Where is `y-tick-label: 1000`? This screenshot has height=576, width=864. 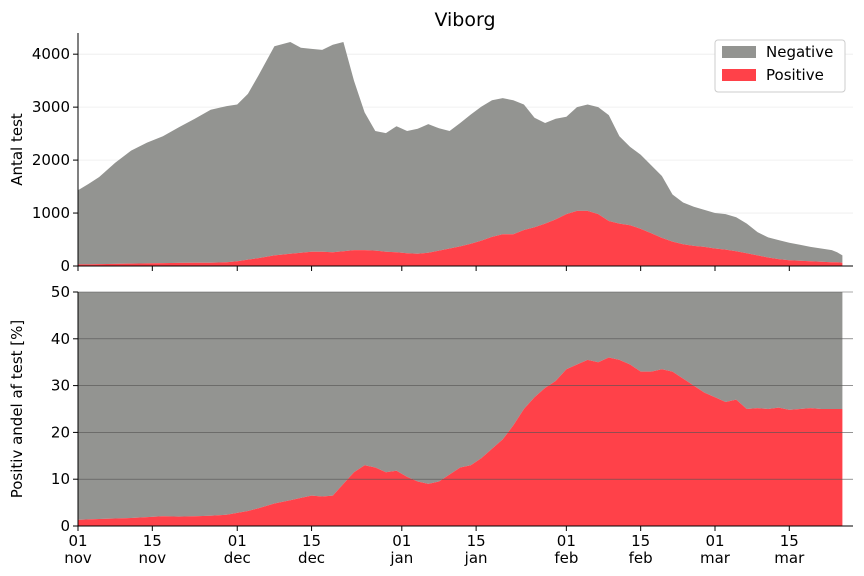 y-tick-label: 1000 is located at coordinates (51, 213).